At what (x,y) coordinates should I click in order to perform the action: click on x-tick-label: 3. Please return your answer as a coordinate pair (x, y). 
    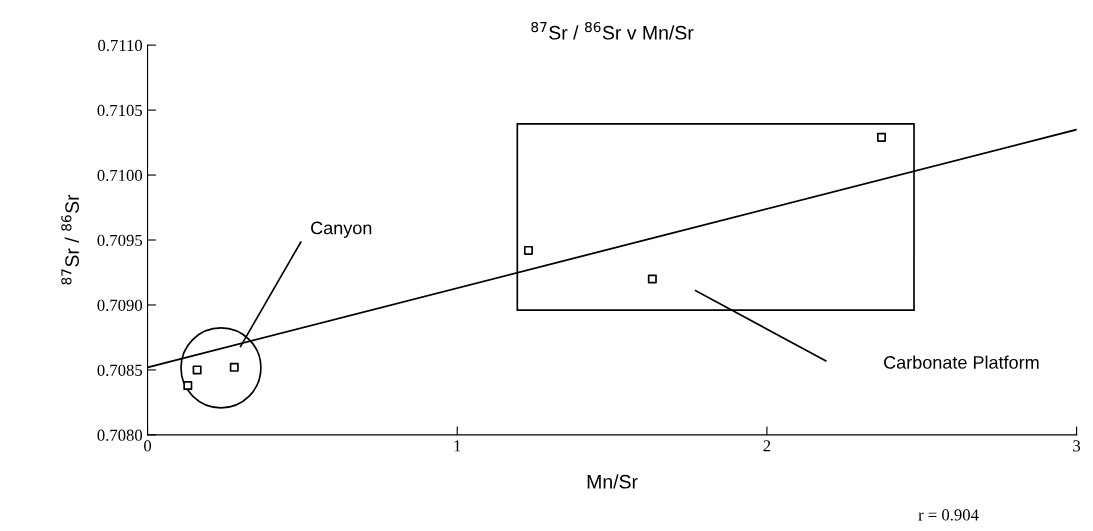
    Looking at the image, I should click on (1077, 446).